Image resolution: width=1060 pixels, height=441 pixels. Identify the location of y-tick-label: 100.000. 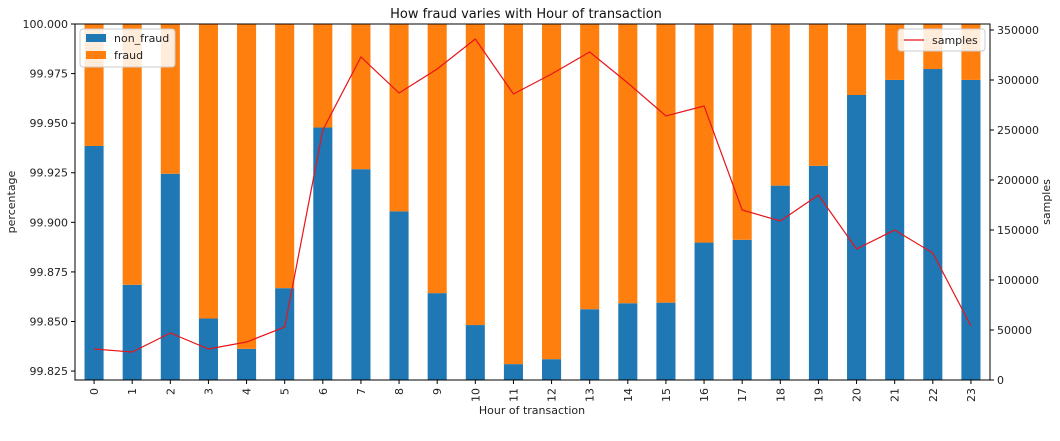
(46, 24).